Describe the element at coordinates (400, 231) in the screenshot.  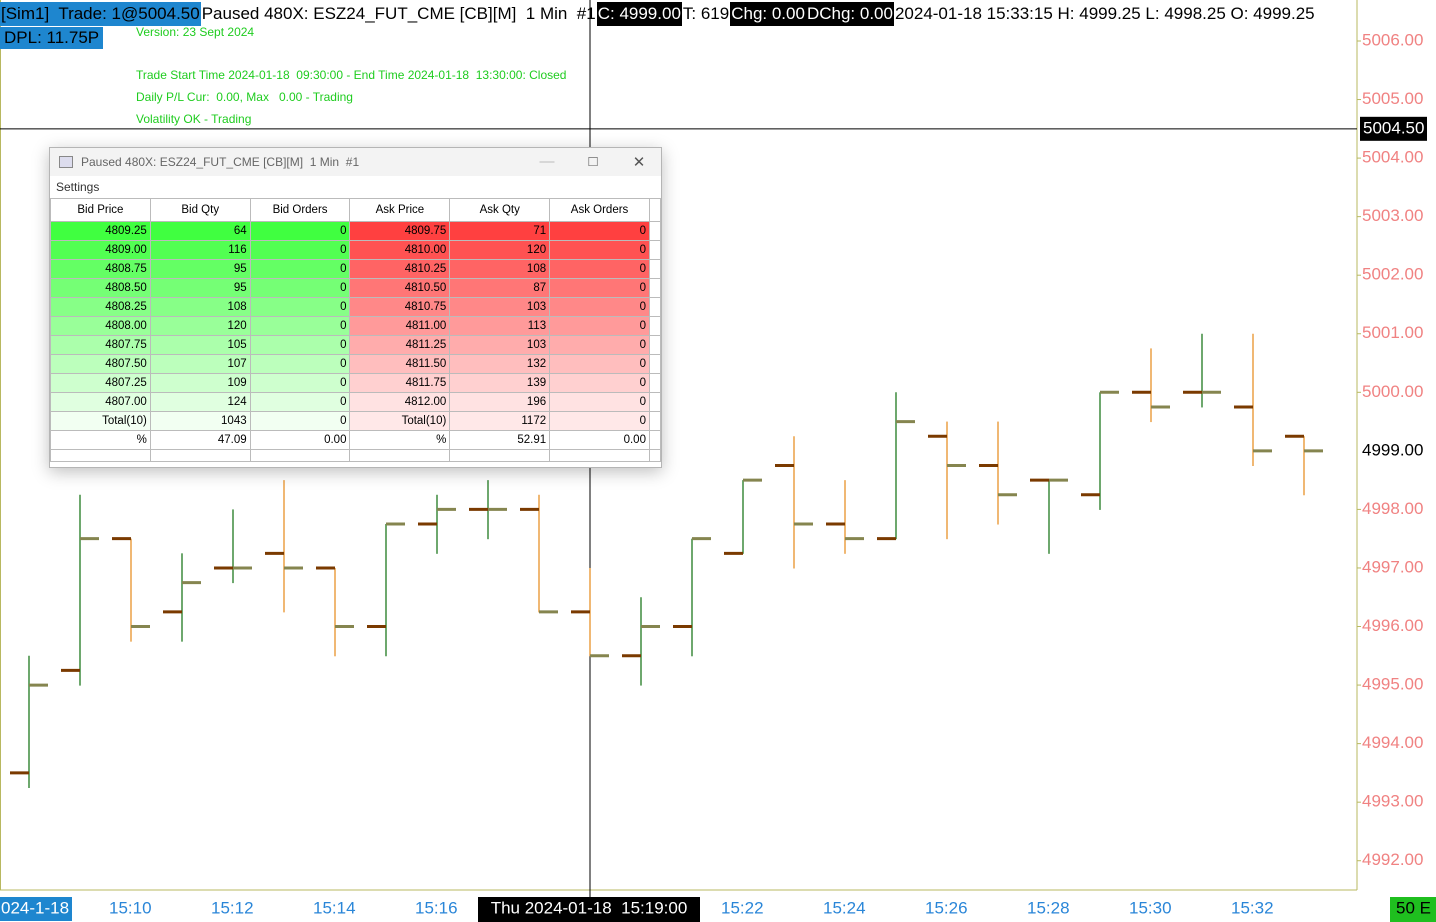
I see `dom-cell: 4809.75` at that location.